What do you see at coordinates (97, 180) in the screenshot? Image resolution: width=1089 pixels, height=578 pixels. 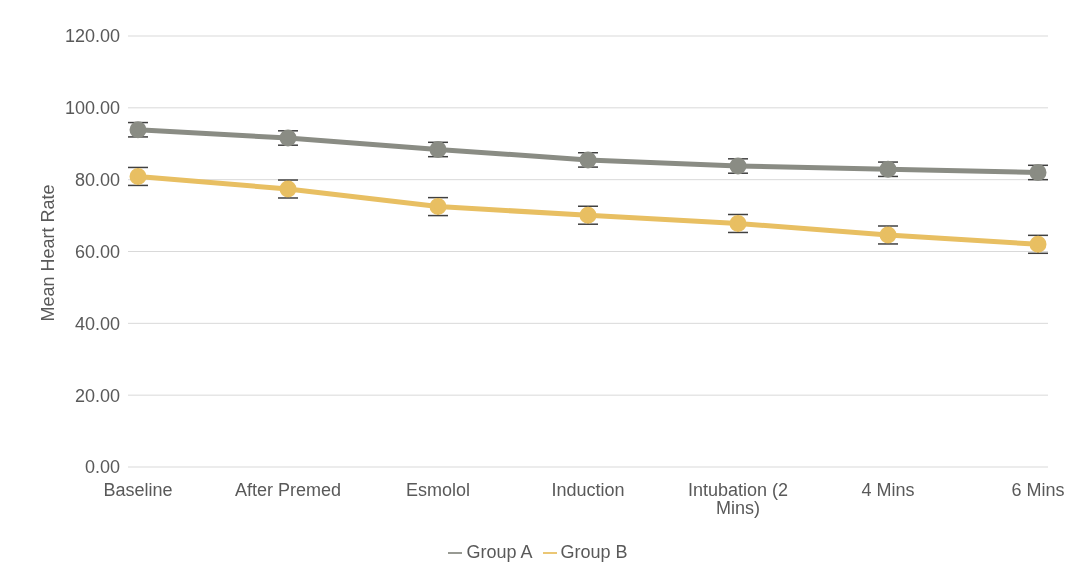 I see `y-tick-label: 80.00` at bounding box center [97, 180].